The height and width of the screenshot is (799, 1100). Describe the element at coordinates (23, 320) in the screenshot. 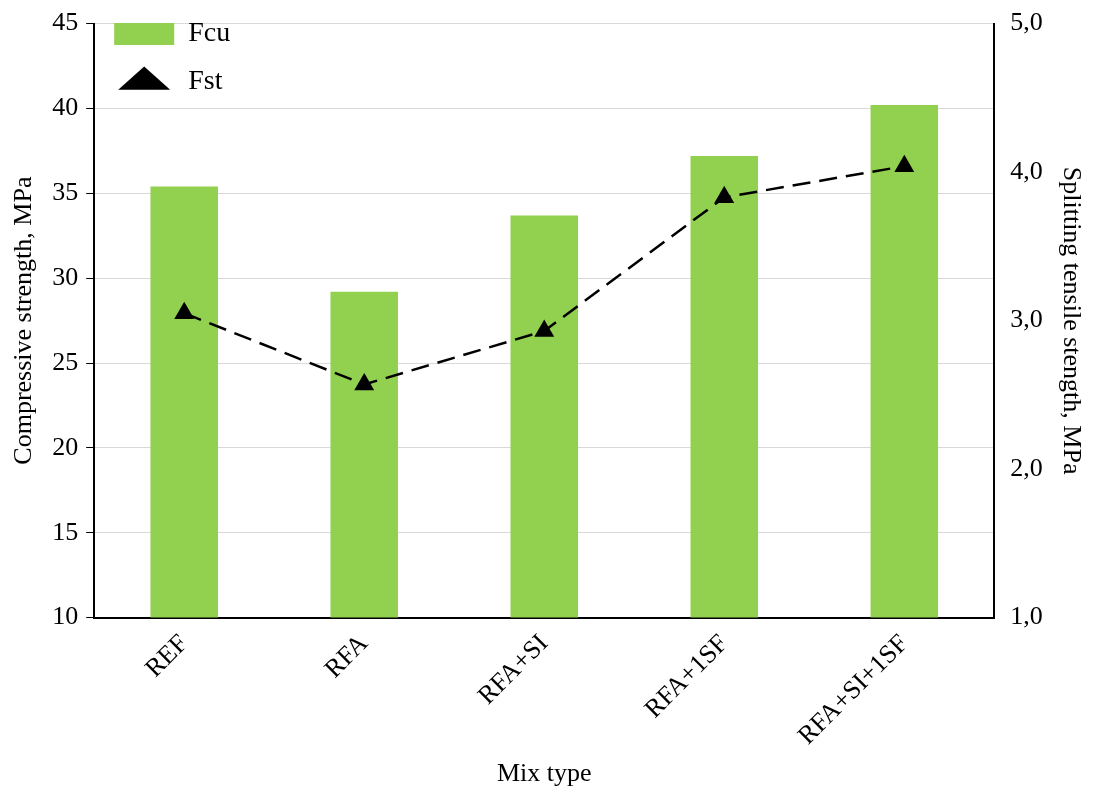

I see `y-axis-title: Compressive strength, MPa` at that location.